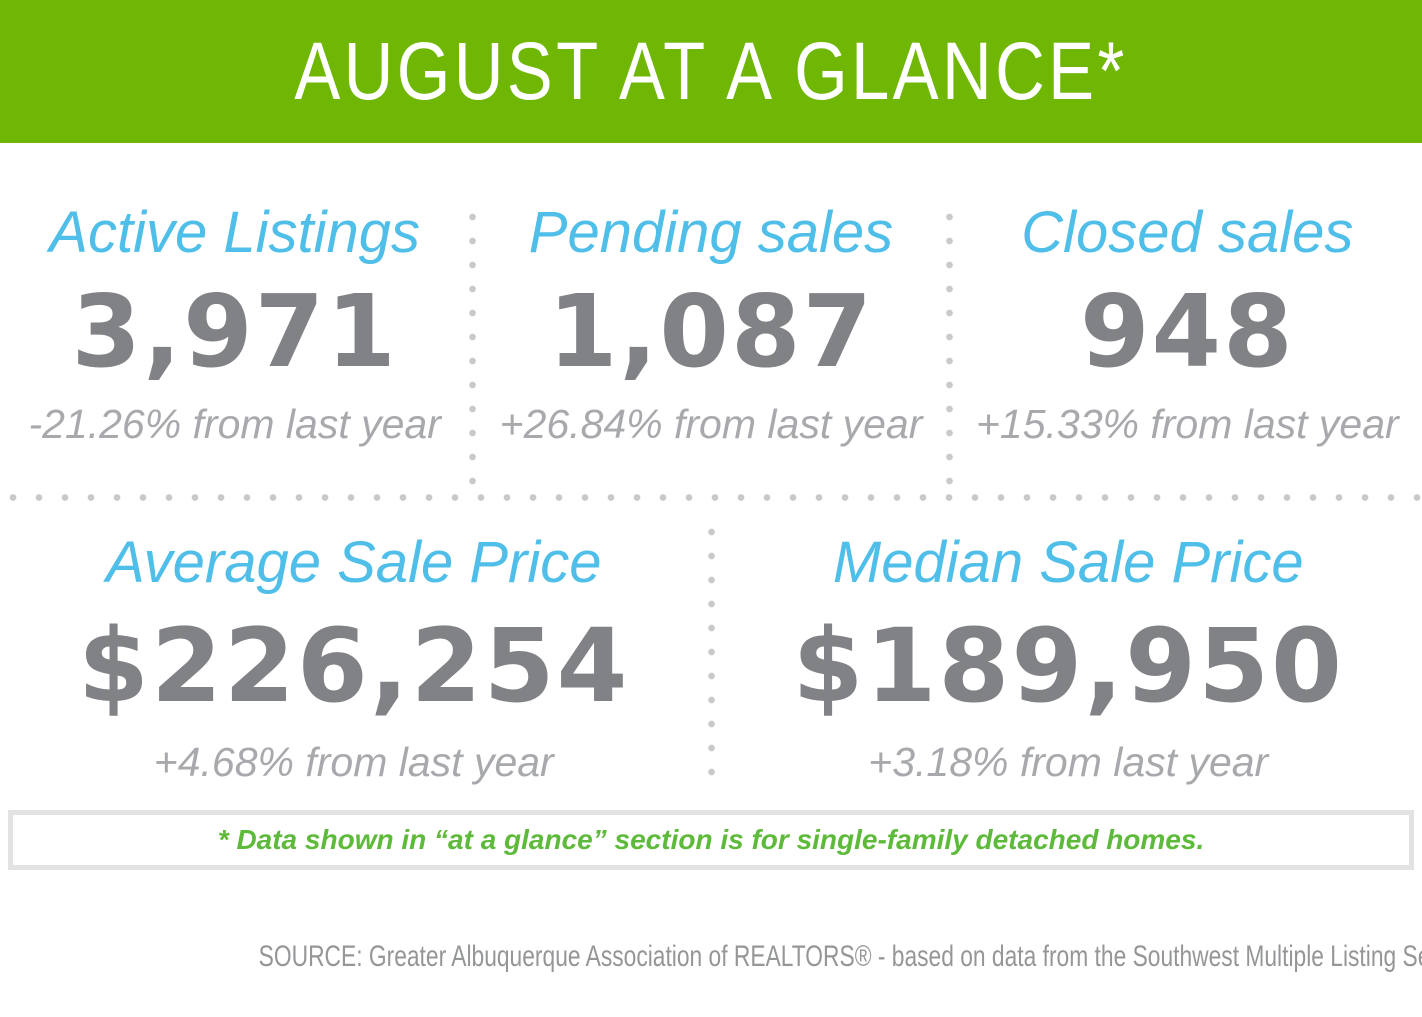  I want to click on stat-closed-sales: Closed sales 948 +15.33% from last year, so click(1187, 340).